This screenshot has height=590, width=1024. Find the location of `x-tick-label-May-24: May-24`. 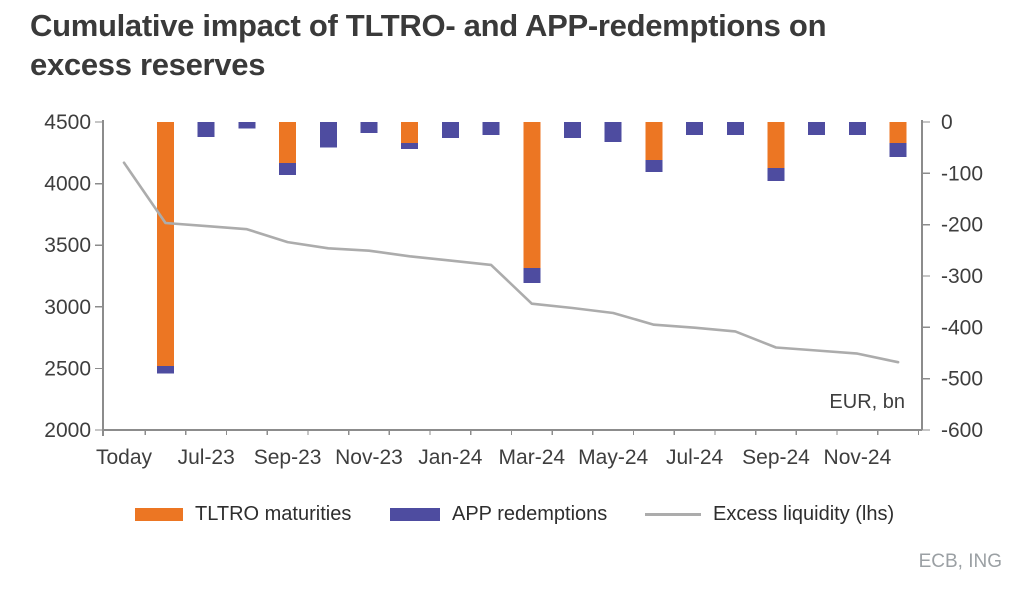

x-tick-label-May-24: May-24 is located at coordinates (613, 457).